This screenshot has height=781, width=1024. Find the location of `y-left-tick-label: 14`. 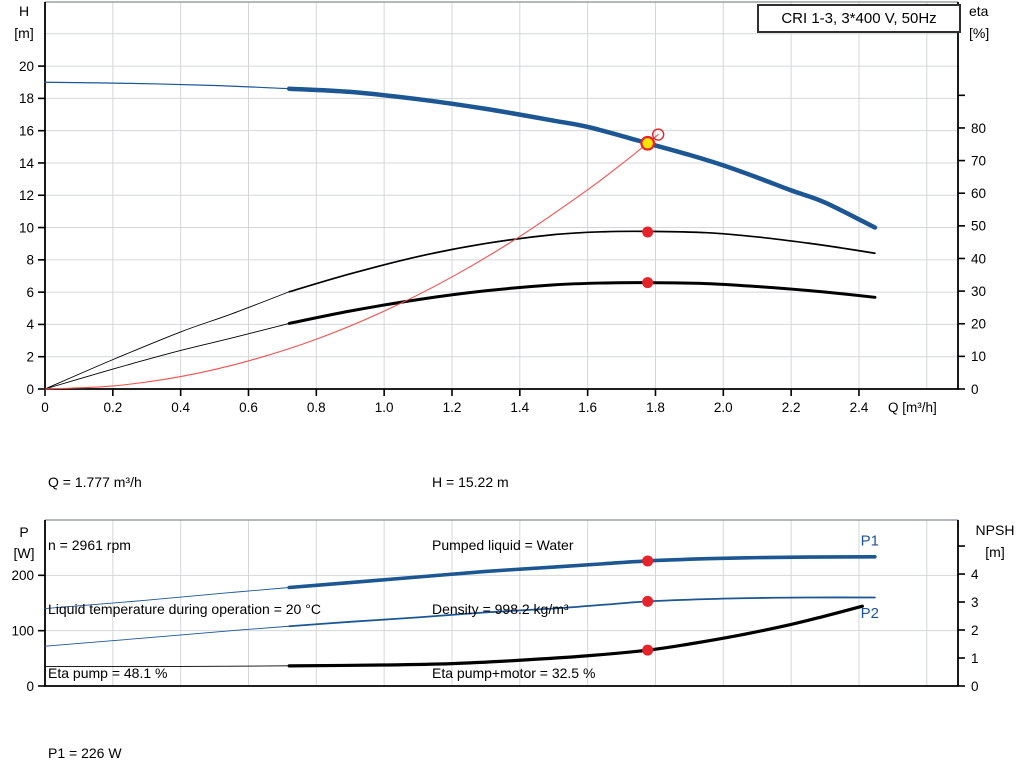

y-left-tick-label: 14 is located at coordinates (27, 163).